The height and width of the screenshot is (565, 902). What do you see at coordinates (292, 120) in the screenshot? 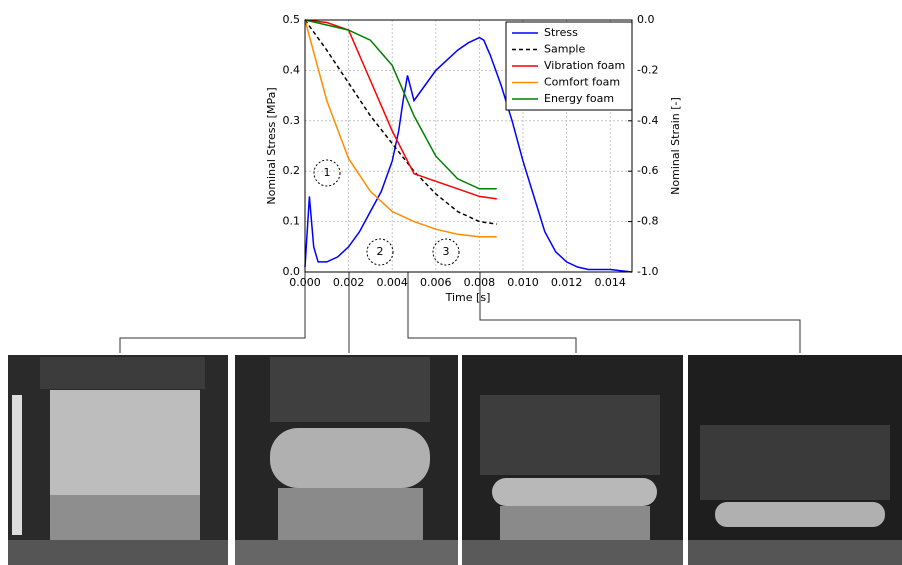
I see `y-tick-label: 0.3` at bounding box center [292, 120].